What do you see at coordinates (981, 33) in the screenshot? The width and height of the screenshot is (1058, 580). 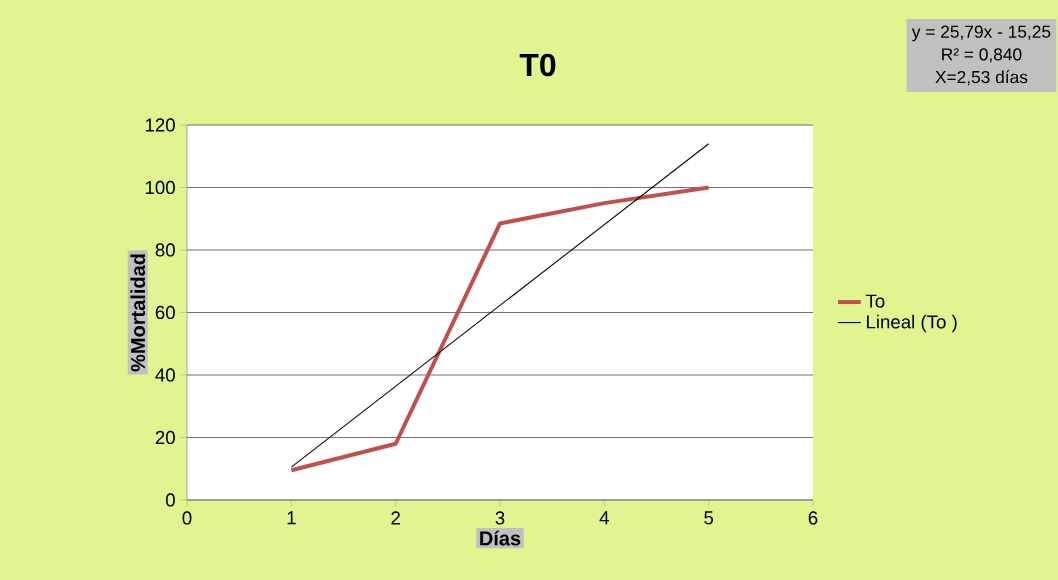 I see `text: y = 25,79x - 15,25` at bounding box center [981, 33].